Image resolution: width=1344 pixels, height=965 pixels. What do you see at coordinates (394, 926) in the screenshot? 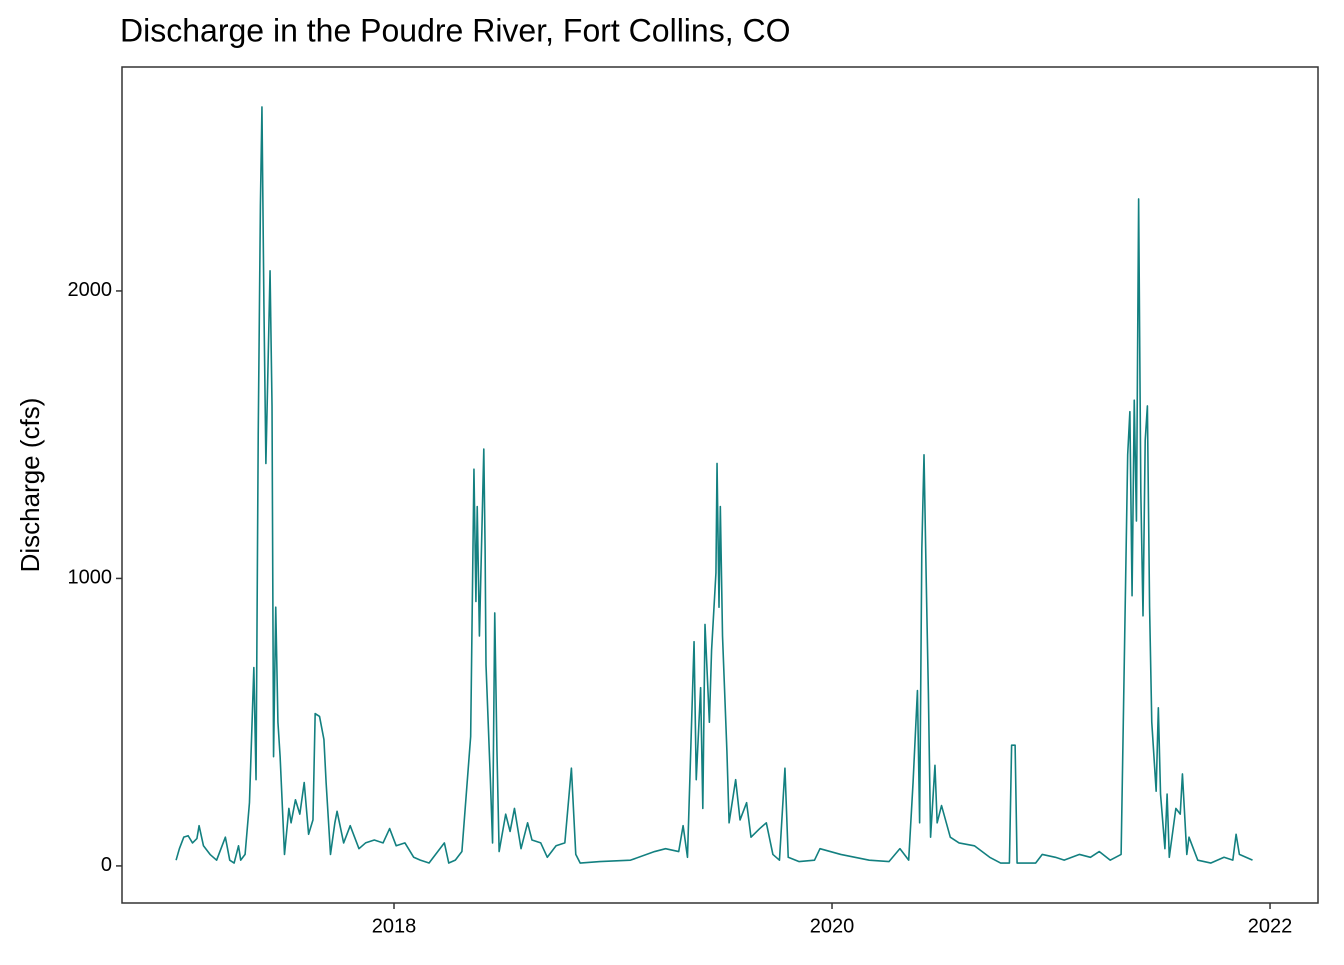
I see `x-tick-label: 2018` at bounding box center [394, 926].